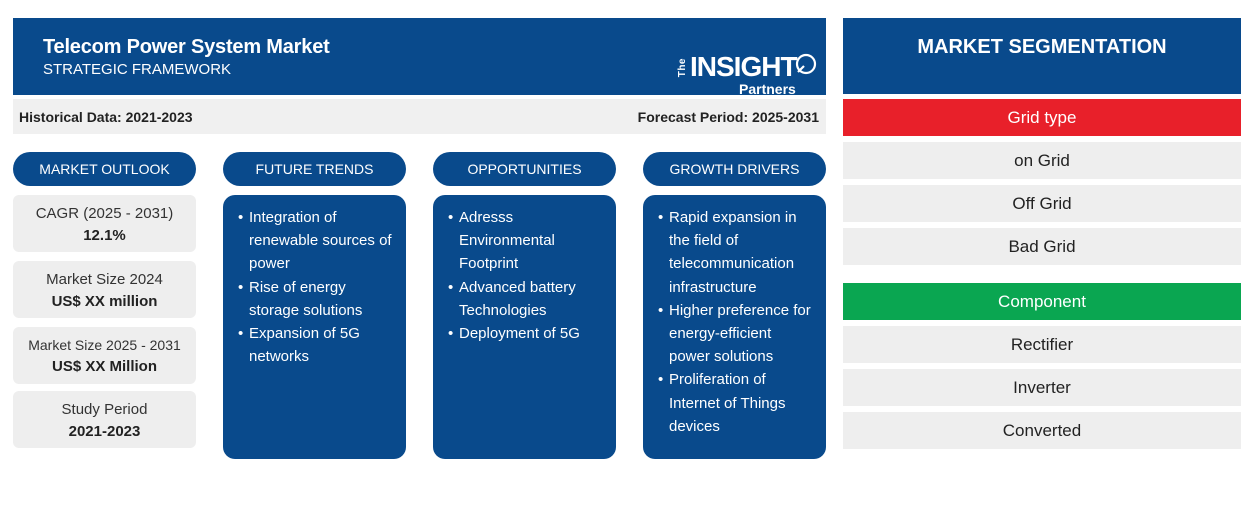  I want to click on logo-the-text: The, so click(682, 68).